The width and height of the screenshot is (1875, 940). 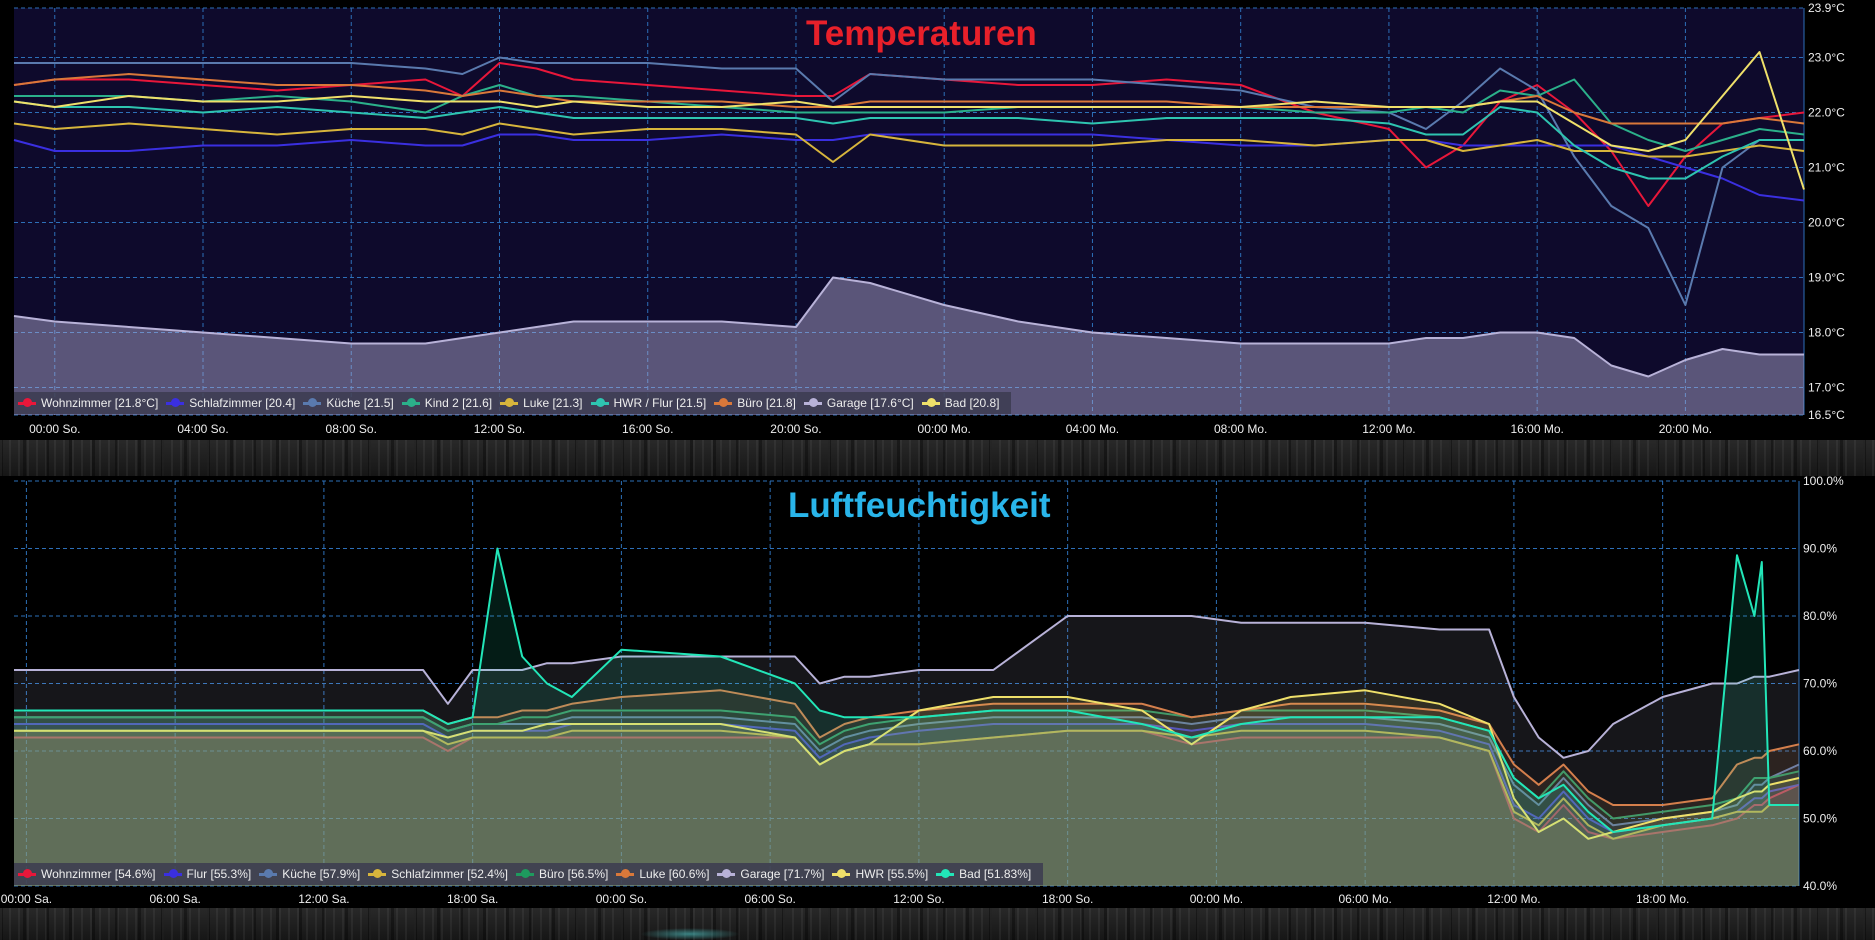 I want to click on legend-item-büro: Büro [21.8], so click(x=755, y=403).